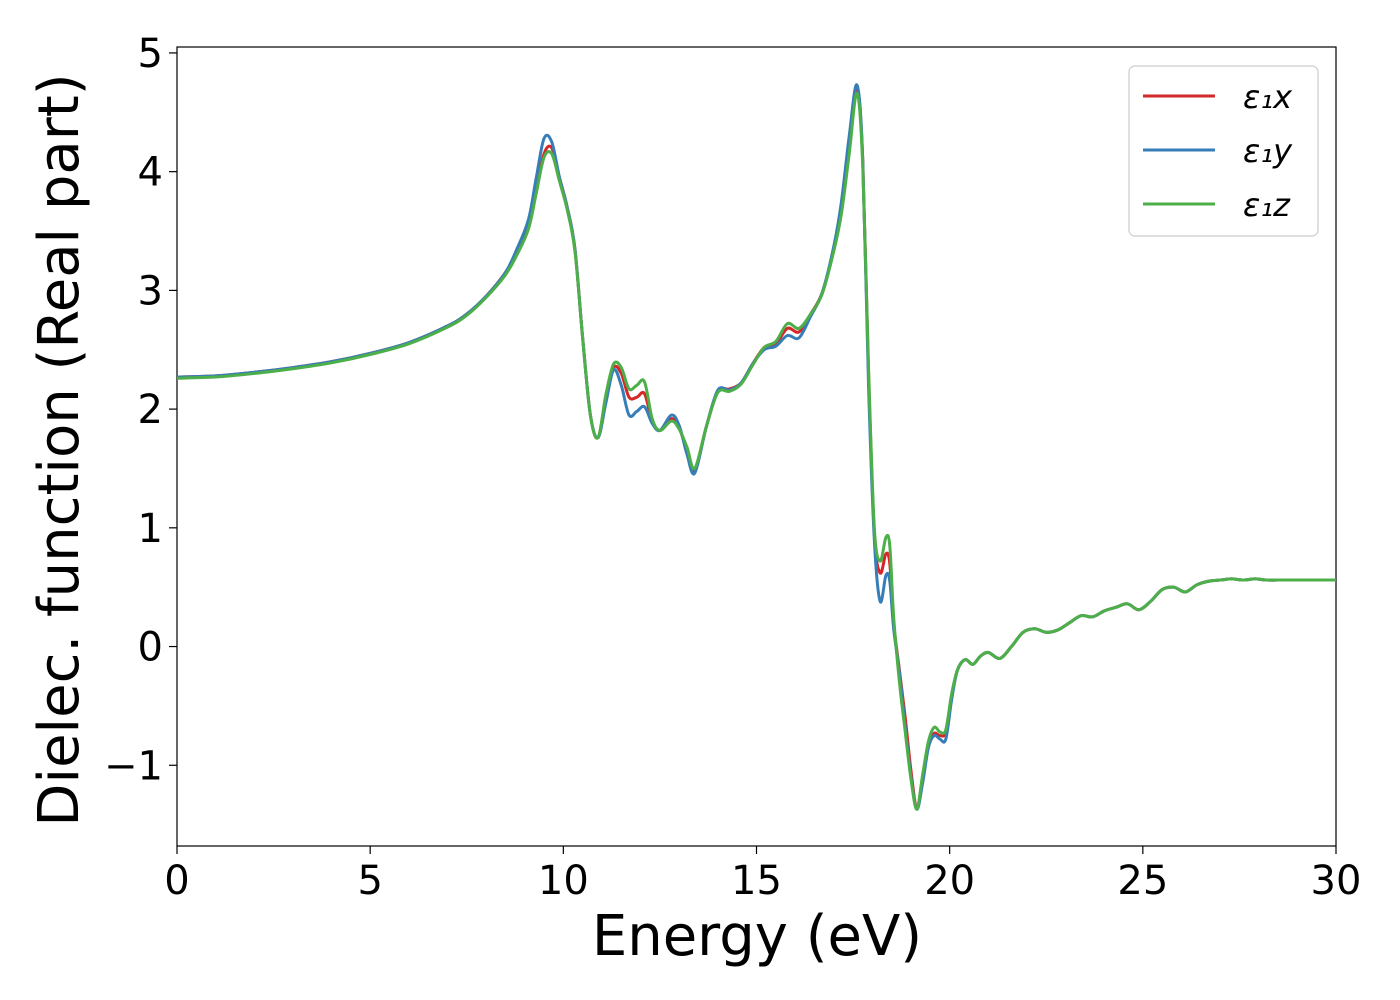 This screenshot has width=1400, height=1000. I want to click on y-tick-label: 0, so click(150, 648).